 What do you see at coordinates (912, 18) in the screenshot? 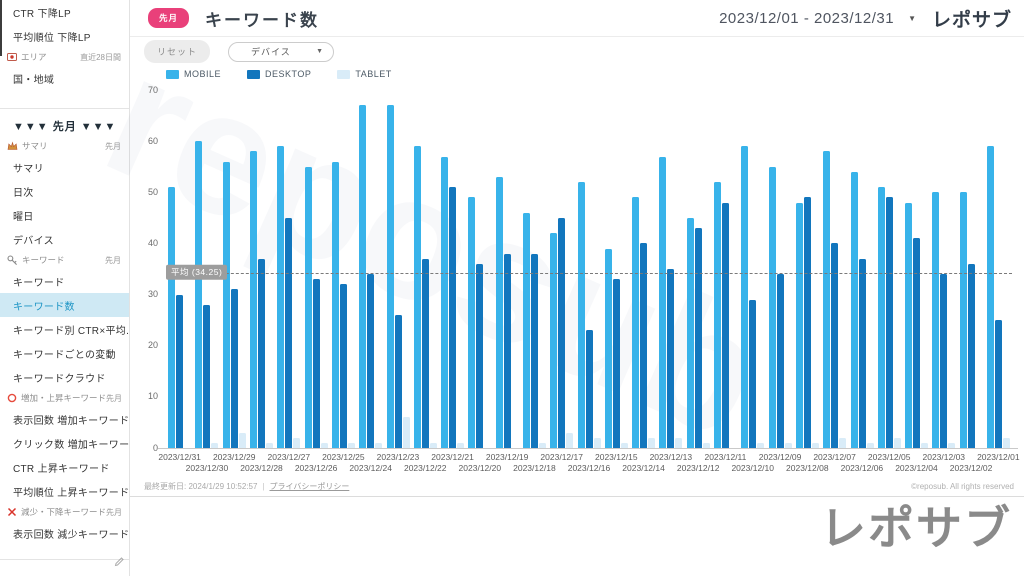
I see `chevron-down-icon: ▼` at bounding box center [912, 18].